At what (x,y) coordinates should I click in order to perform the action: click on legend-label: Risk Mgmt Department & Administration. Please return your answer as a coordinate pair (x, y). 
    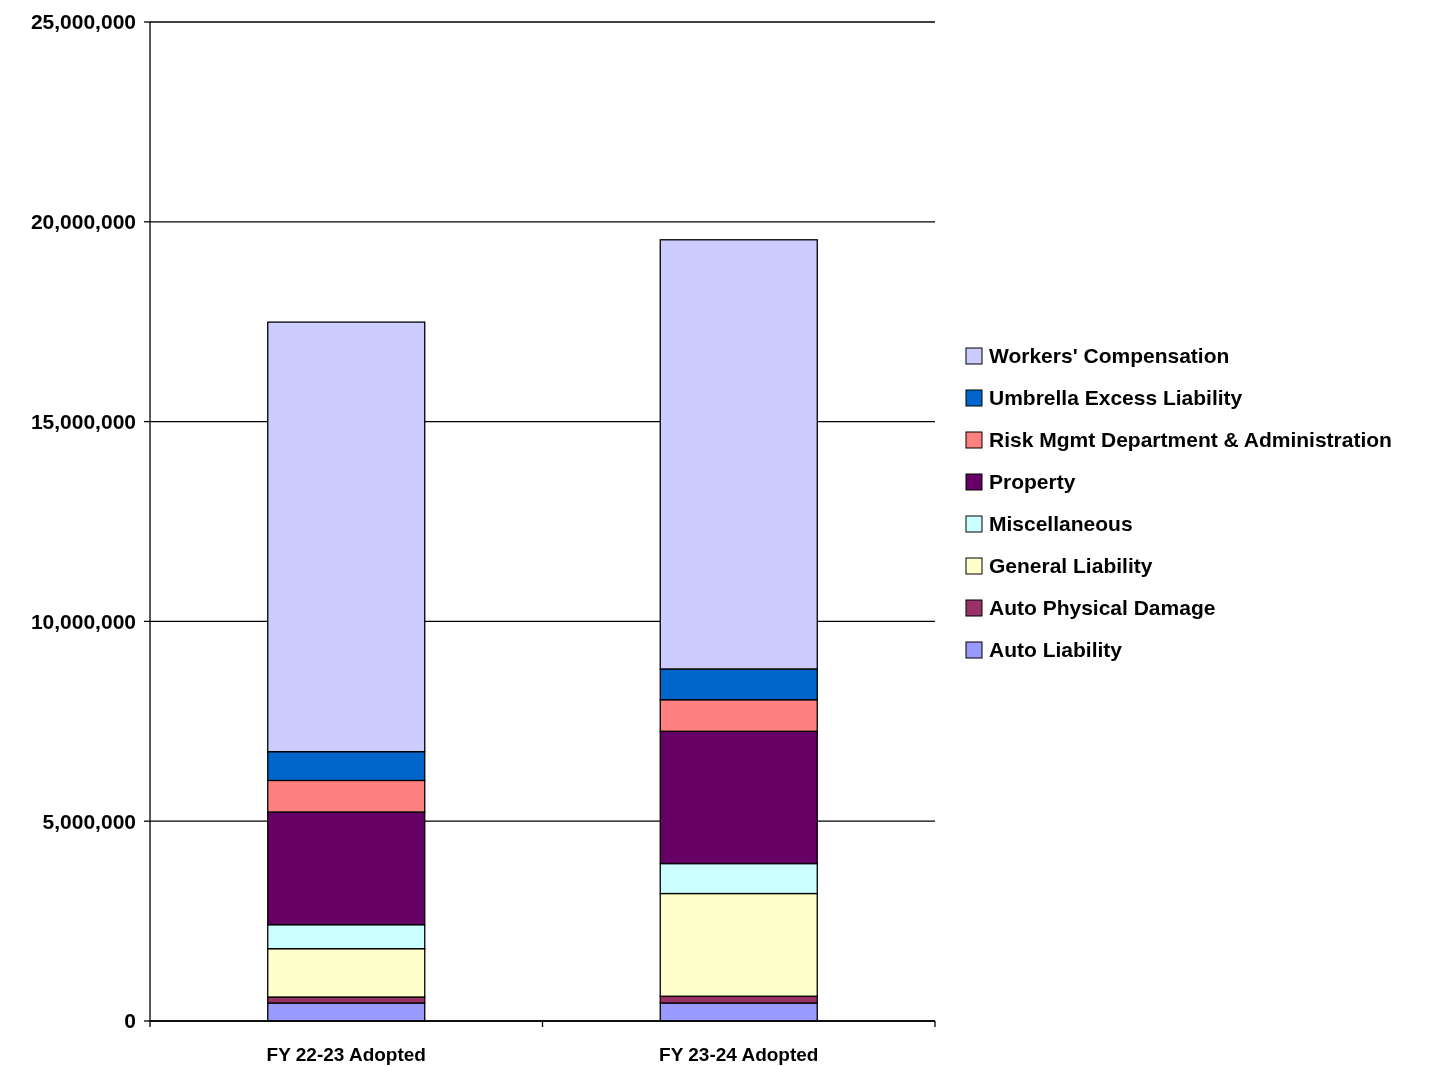
    Looking at the image, I should click on (1190, 440).